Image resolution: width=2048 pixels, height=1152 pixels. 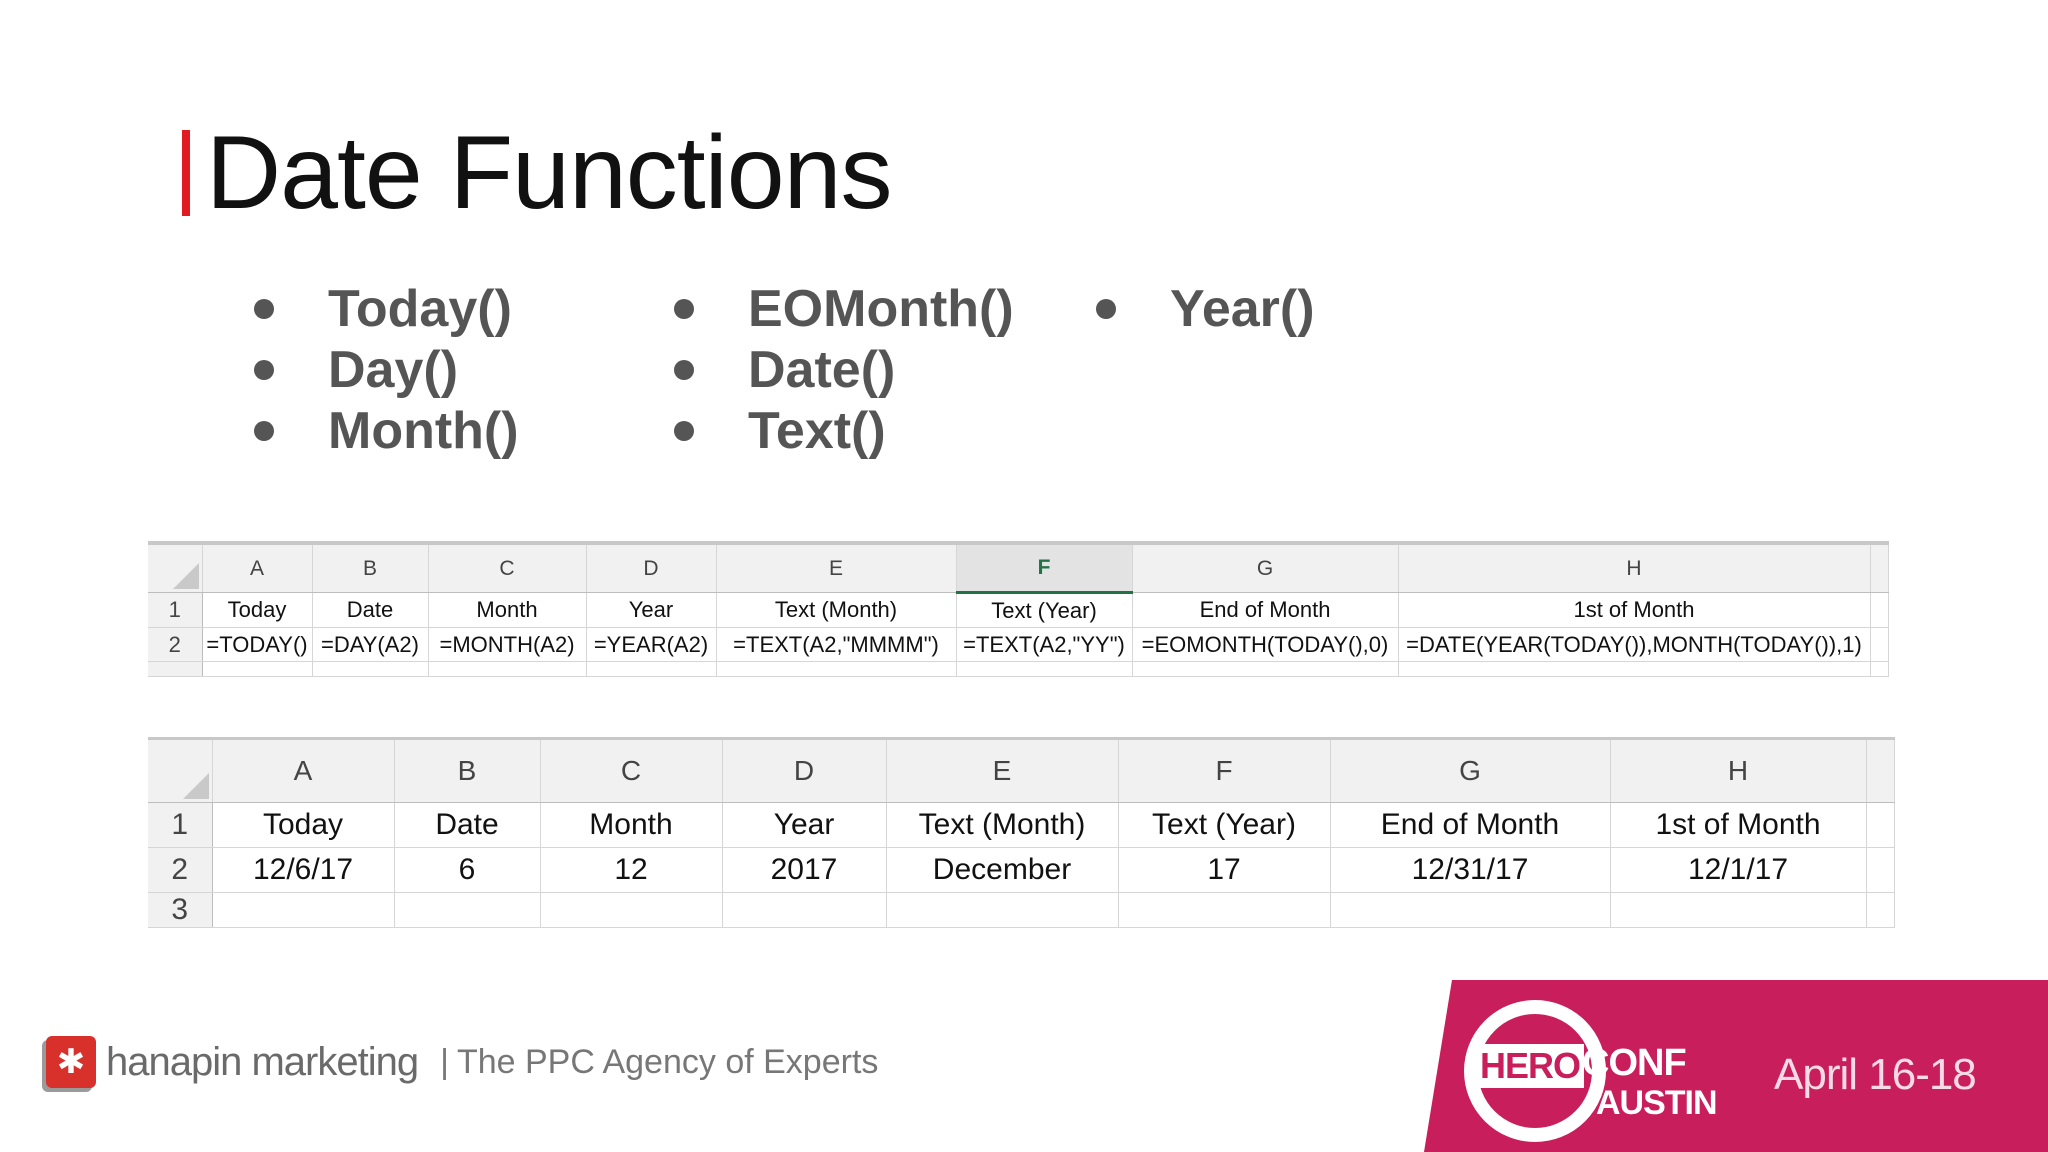 I want to click on cell-b2: 6, so click(x=467, y=870).